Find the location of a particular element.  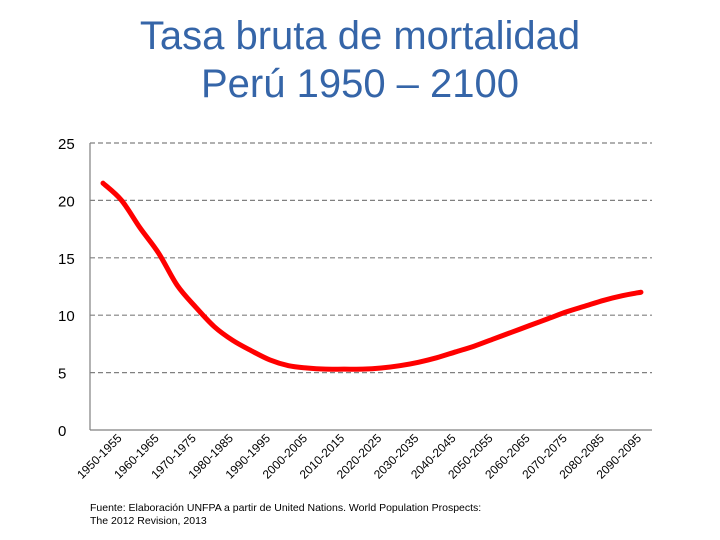

y-tick-label: 5 is located at coordinates (62, 374).